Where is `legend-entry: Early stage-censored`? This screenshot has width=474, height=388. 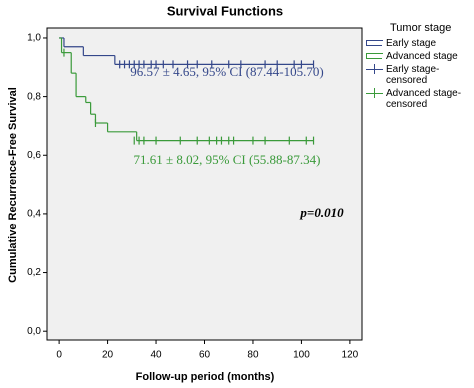 legend-entry: Early stage-censored is located at coordinates (416, 75).